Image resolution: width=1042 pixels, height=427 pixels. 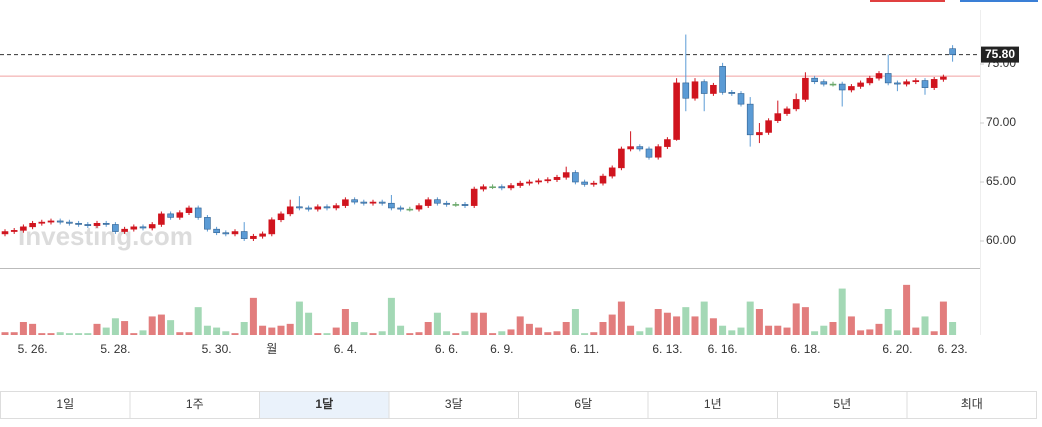 What do you see at coordinates (907, 1) in the screenshot?
I see `top-button-edge` at bounding box center [907, 1].